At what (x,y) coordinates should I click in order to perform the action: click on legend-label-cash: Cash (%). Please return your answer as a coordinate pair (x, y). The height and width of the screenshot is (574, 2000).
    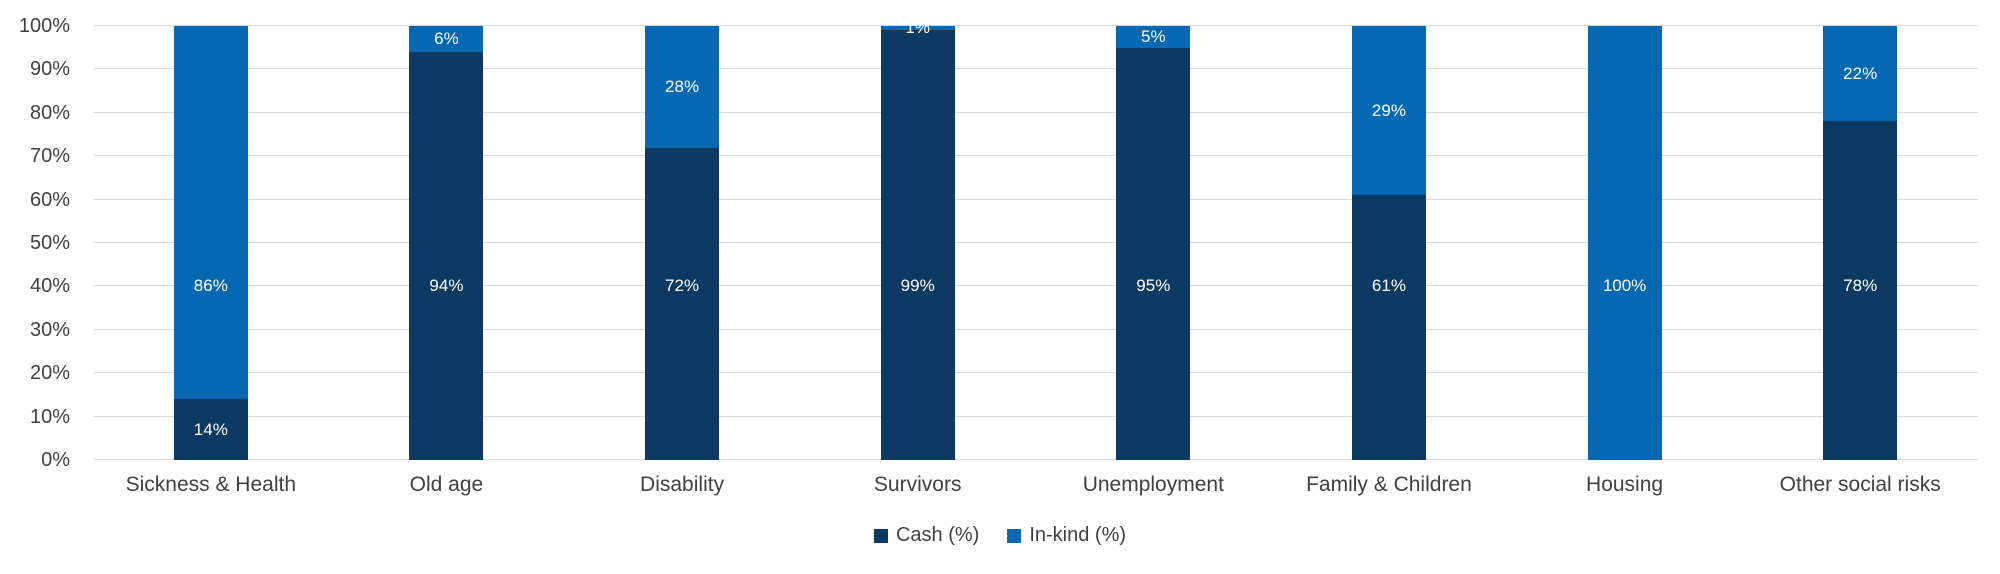
    Looking at the image, I should click on (937, 535).